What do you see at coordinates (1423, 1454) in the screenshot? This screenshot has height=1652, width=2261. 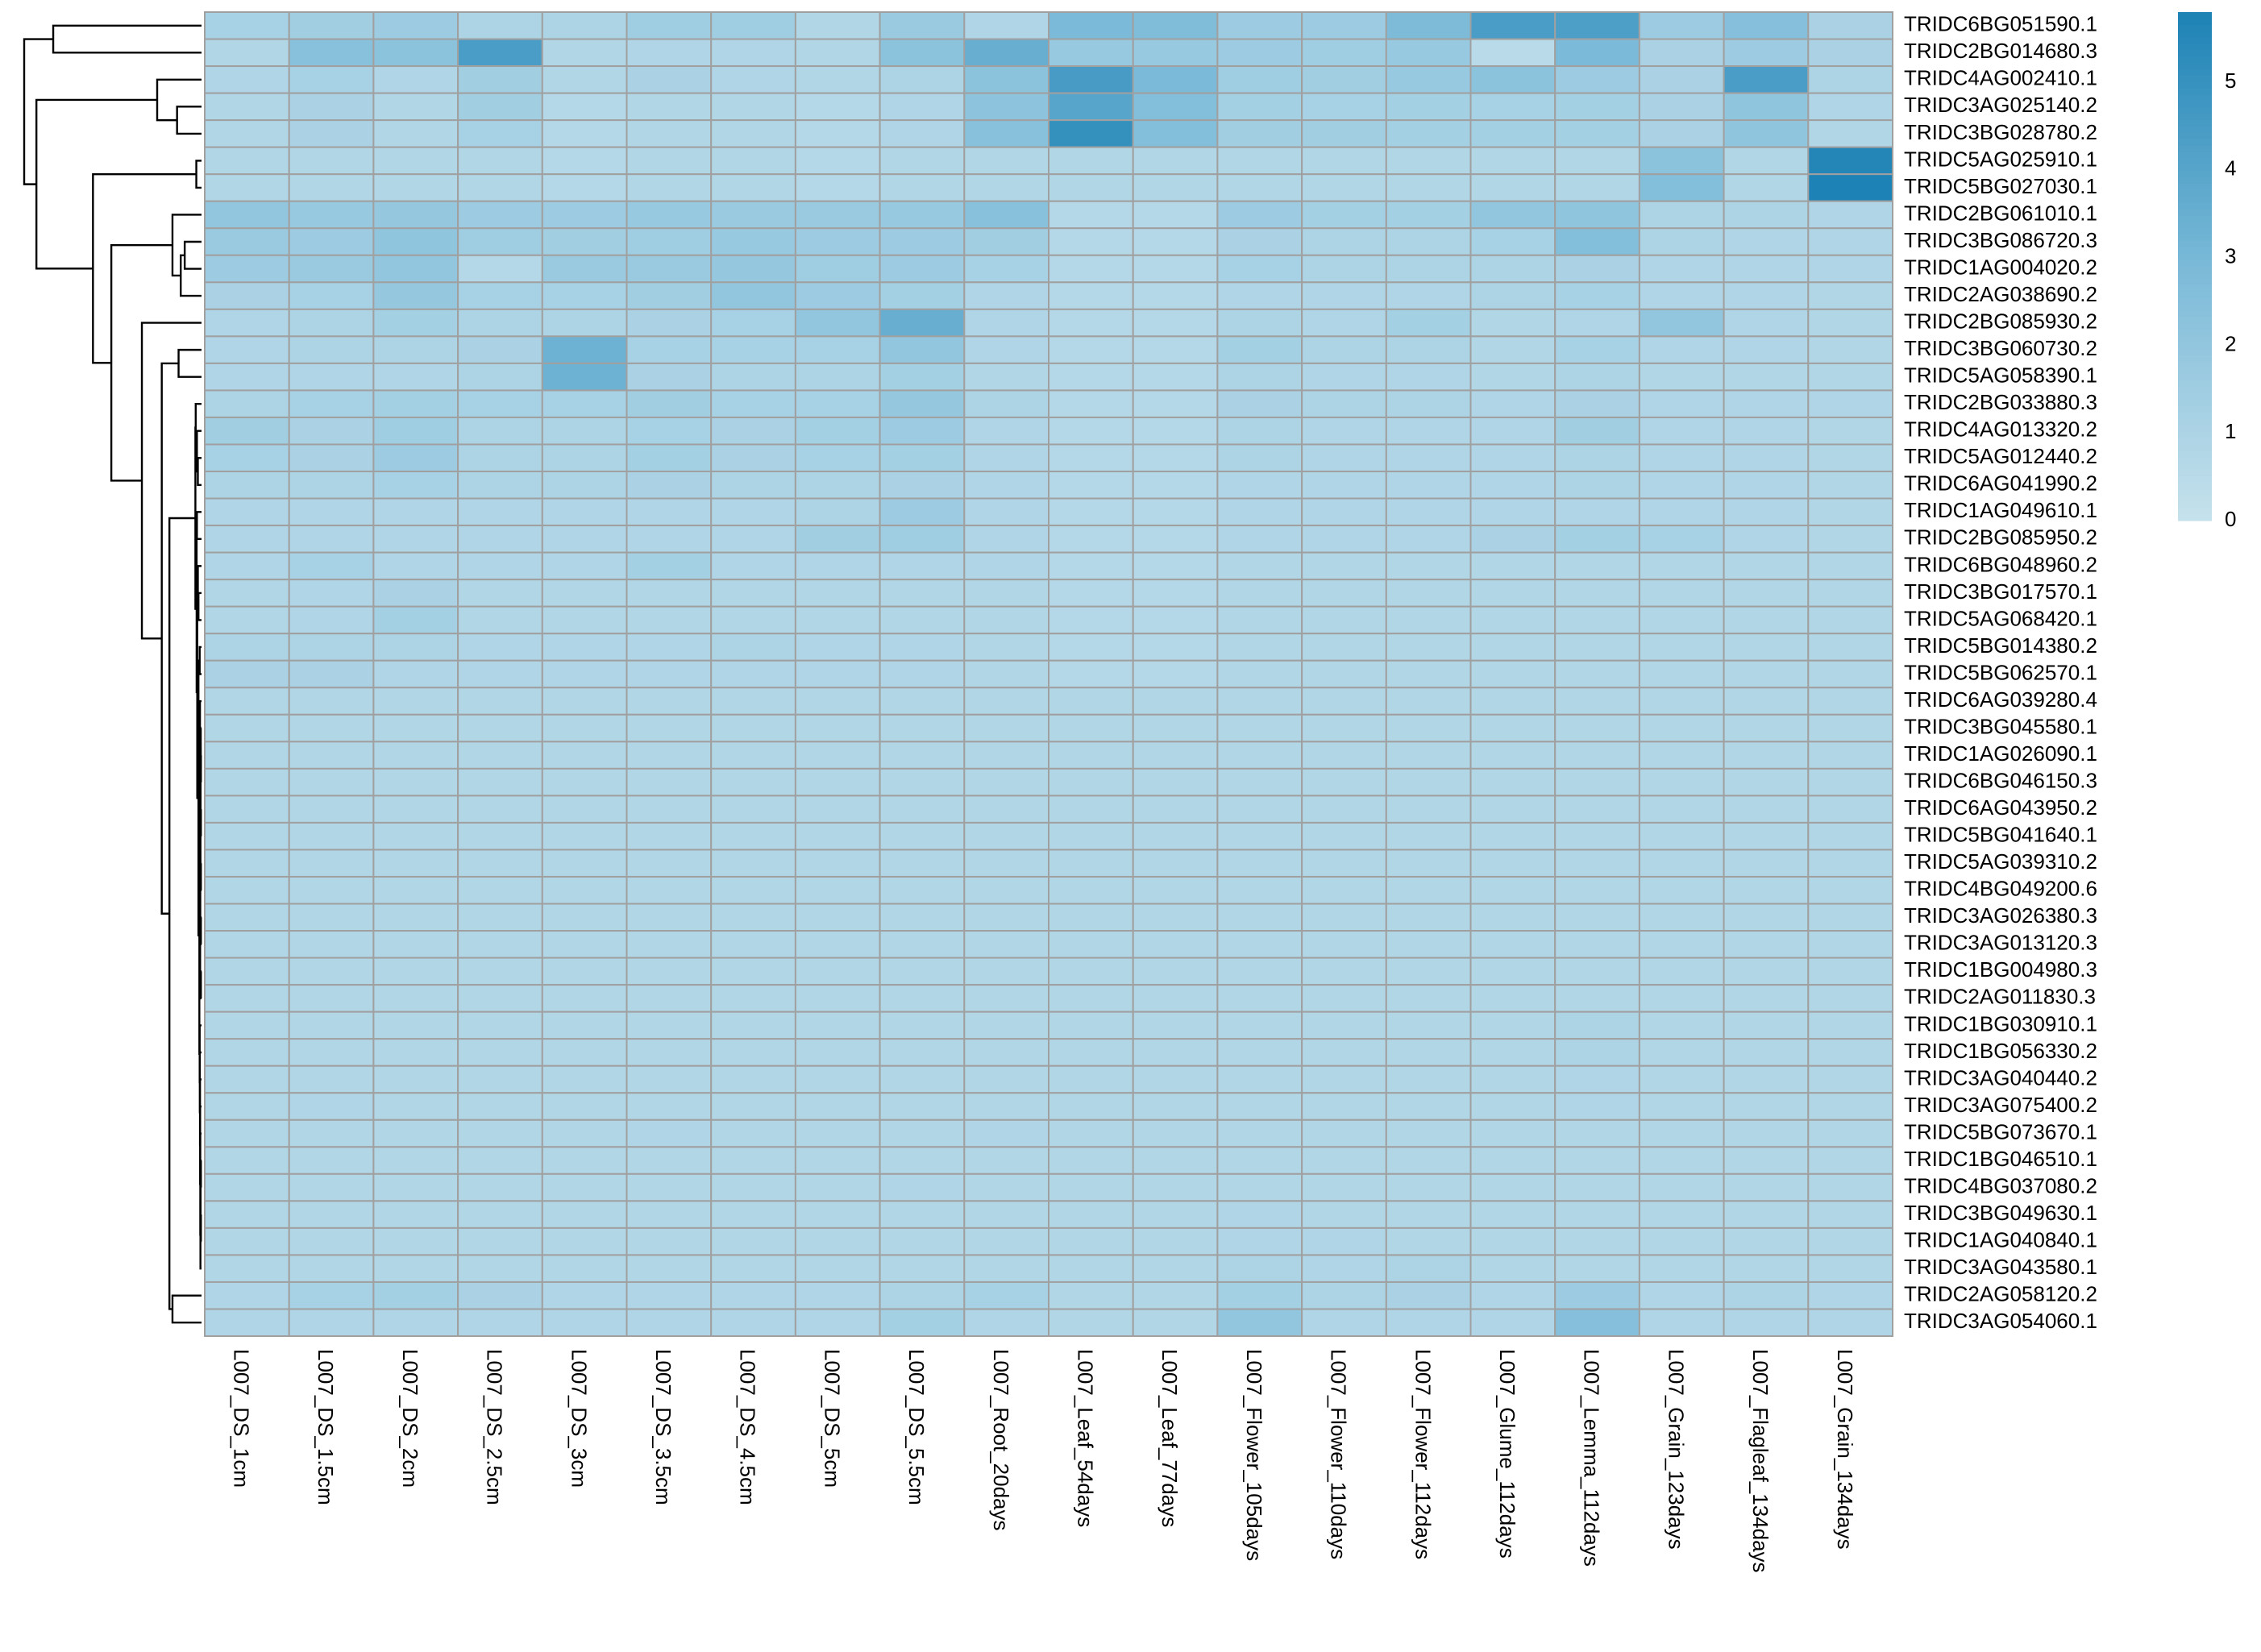 I see `column-label: L007_Flower_112days` at bounding box center [1423, 1454].